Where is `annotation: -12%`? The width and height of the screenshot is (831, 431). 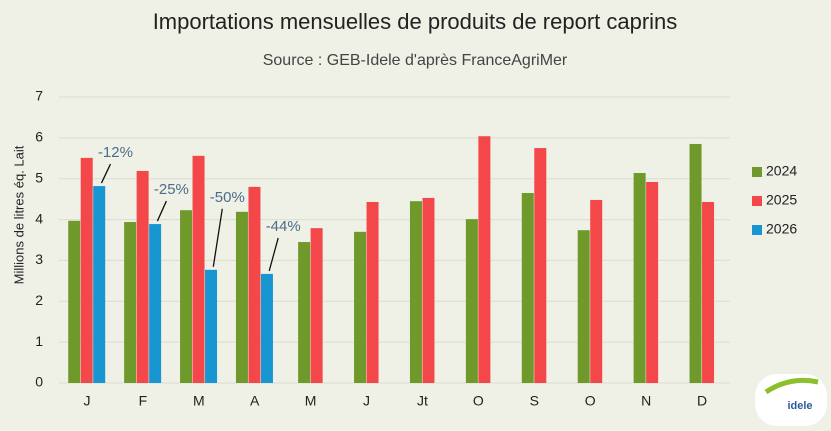 annotation: -12% is located at coordinates (115, 152).